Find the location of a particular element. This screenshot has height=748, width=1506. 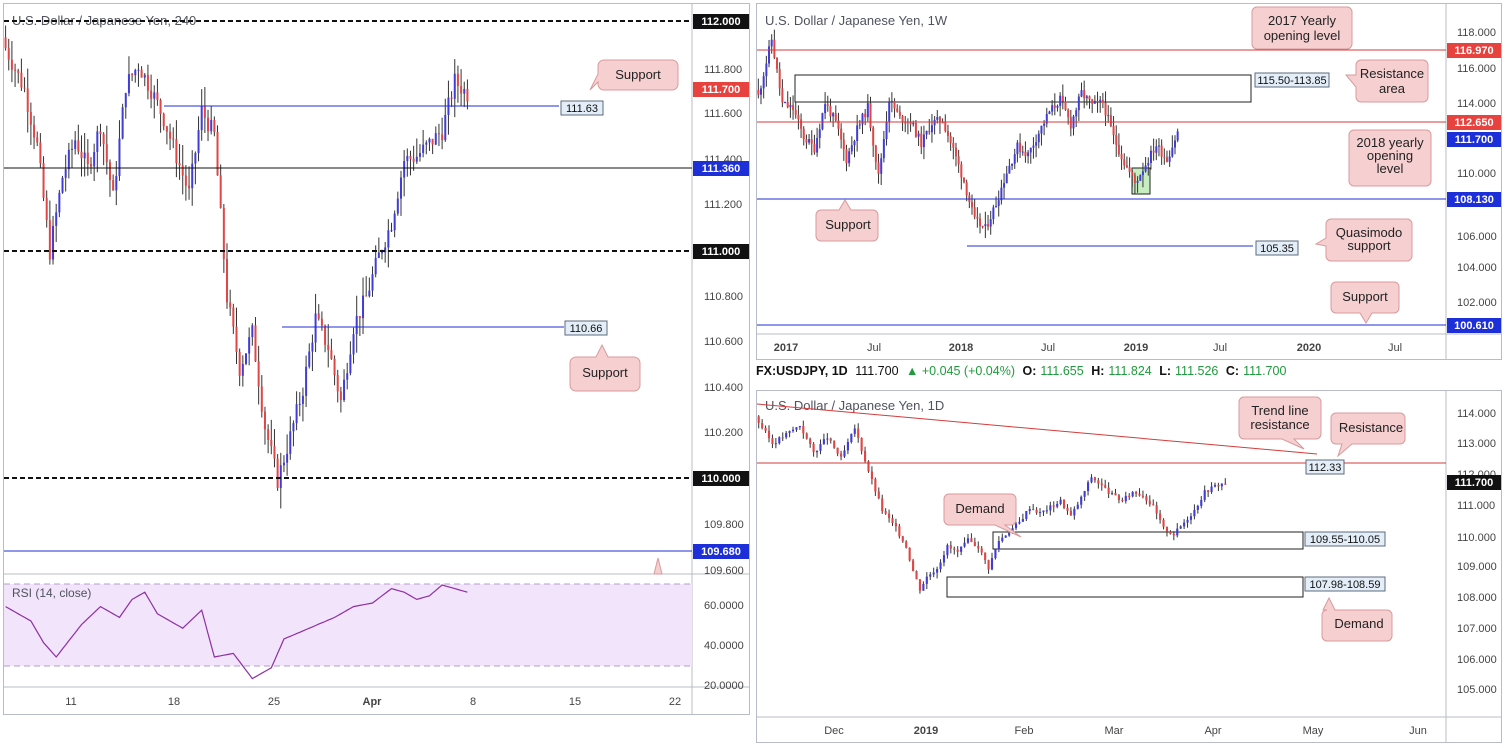

badge-last-price is located at coordinates (721, 89).